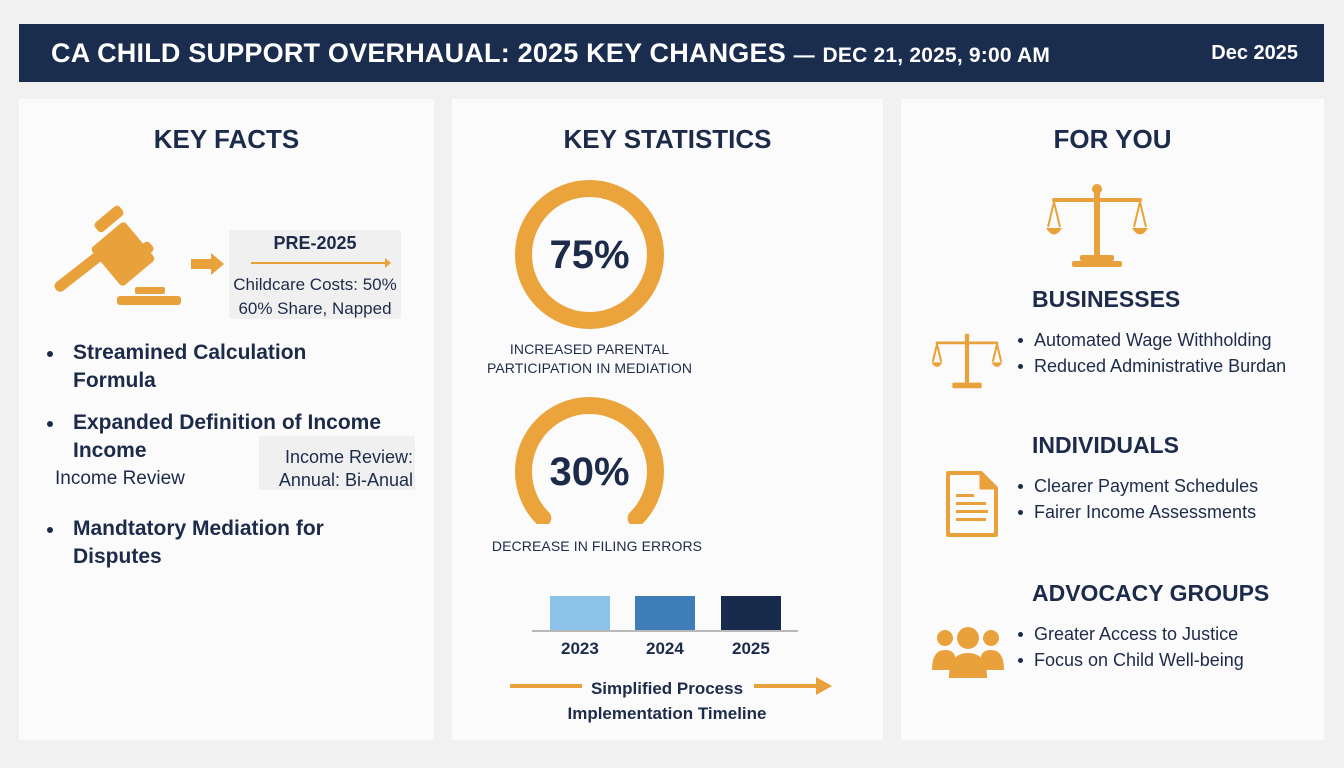 This screenshot has width=1344, height=768. I want to click on pre-2025-line1: Childcare Costs: 50%, so click(315, 284).